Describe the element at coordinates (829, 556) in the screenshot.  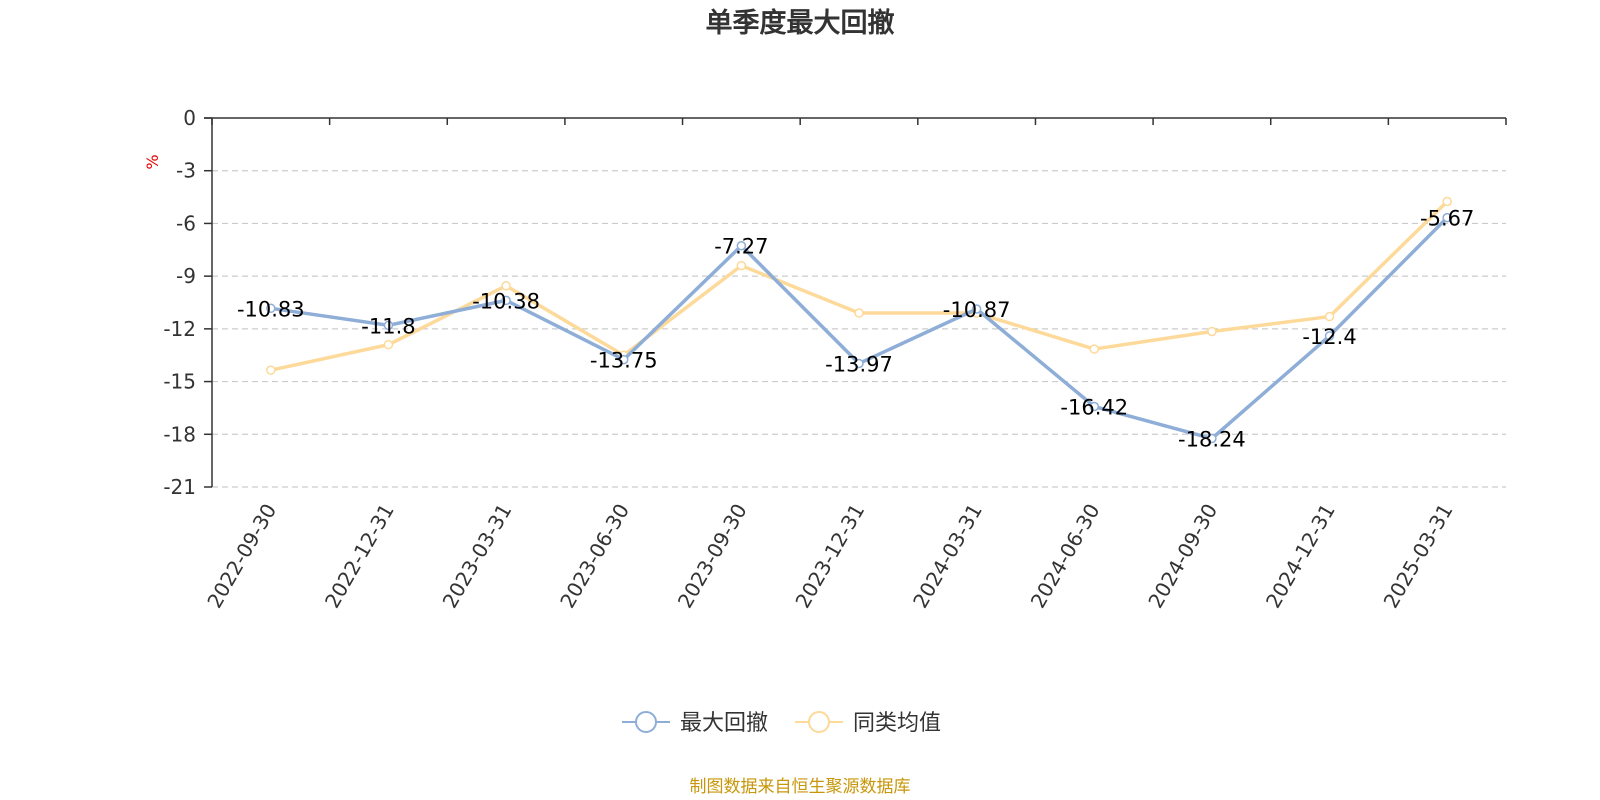
I see `x-tick-label: 2023-12-31` at that location.